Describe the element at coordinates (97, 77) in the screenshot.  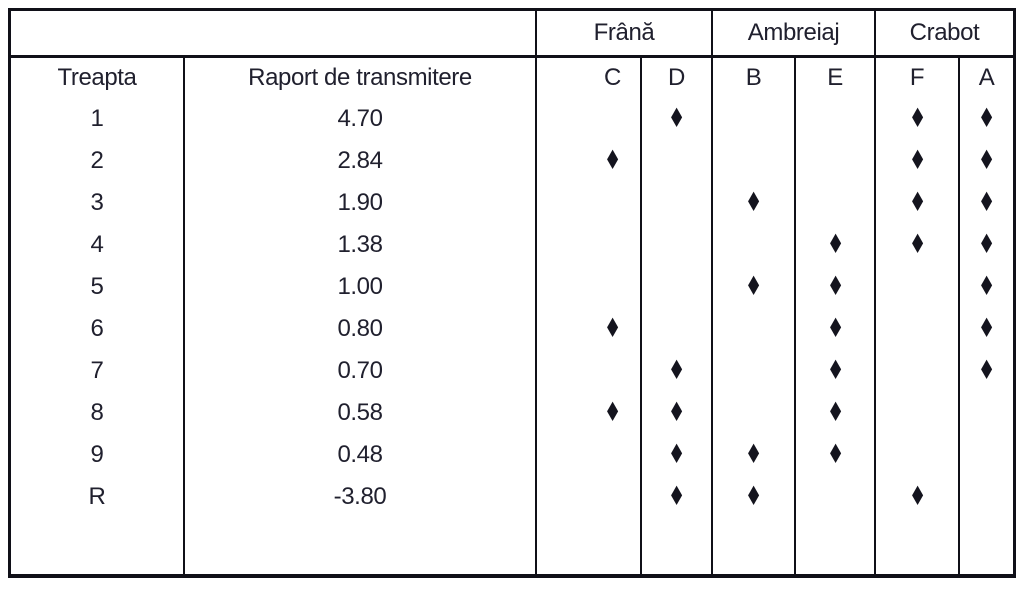
I see `column-header-treapta-label: Treapta` at that location.